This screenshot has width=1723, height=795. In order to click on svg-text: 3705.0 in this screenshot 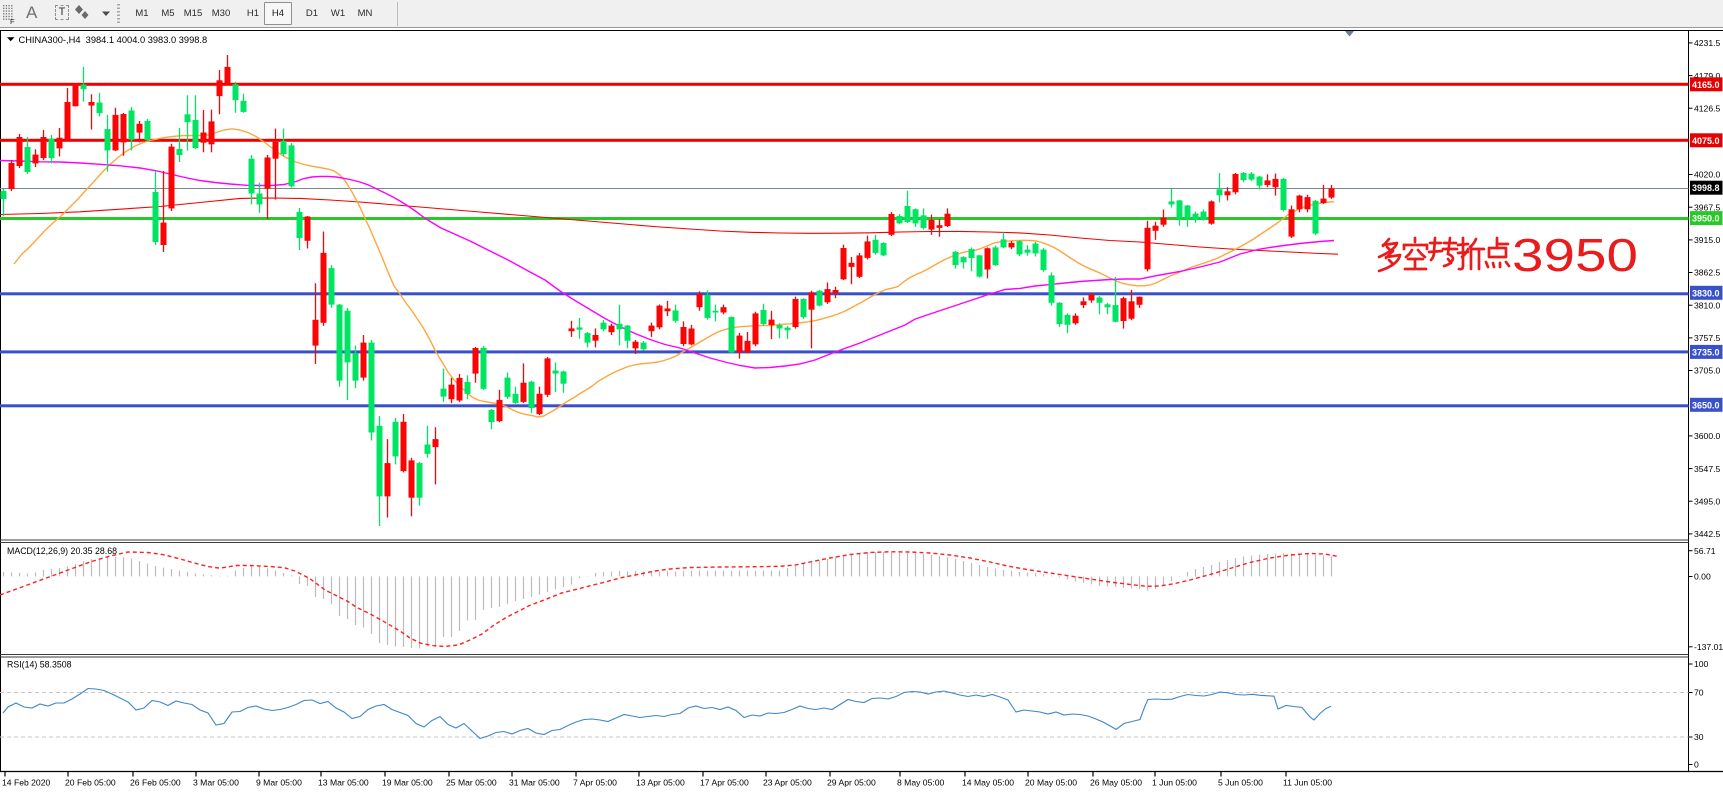, I will do `click(1707, 371)`.